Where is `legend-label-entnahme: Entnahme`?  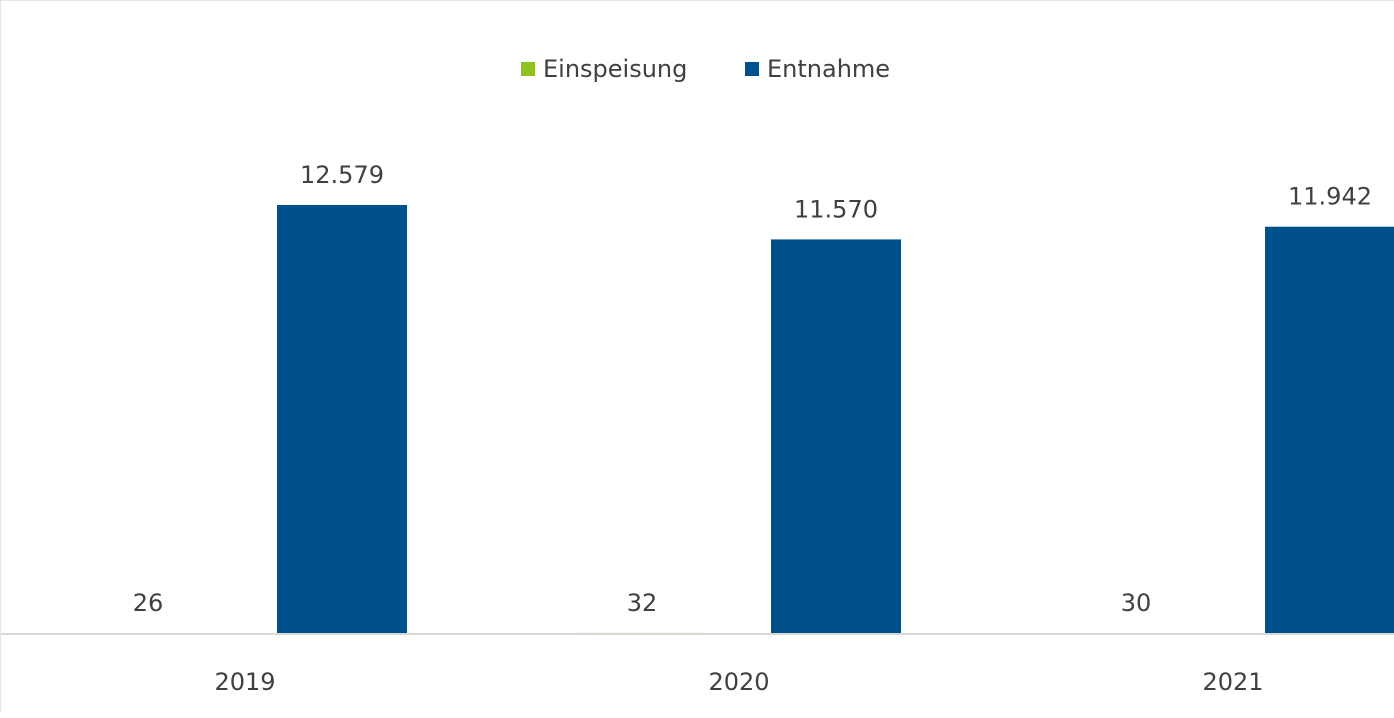
legend-label-entnahme: Entnahme is located at coordinates (828, 69).